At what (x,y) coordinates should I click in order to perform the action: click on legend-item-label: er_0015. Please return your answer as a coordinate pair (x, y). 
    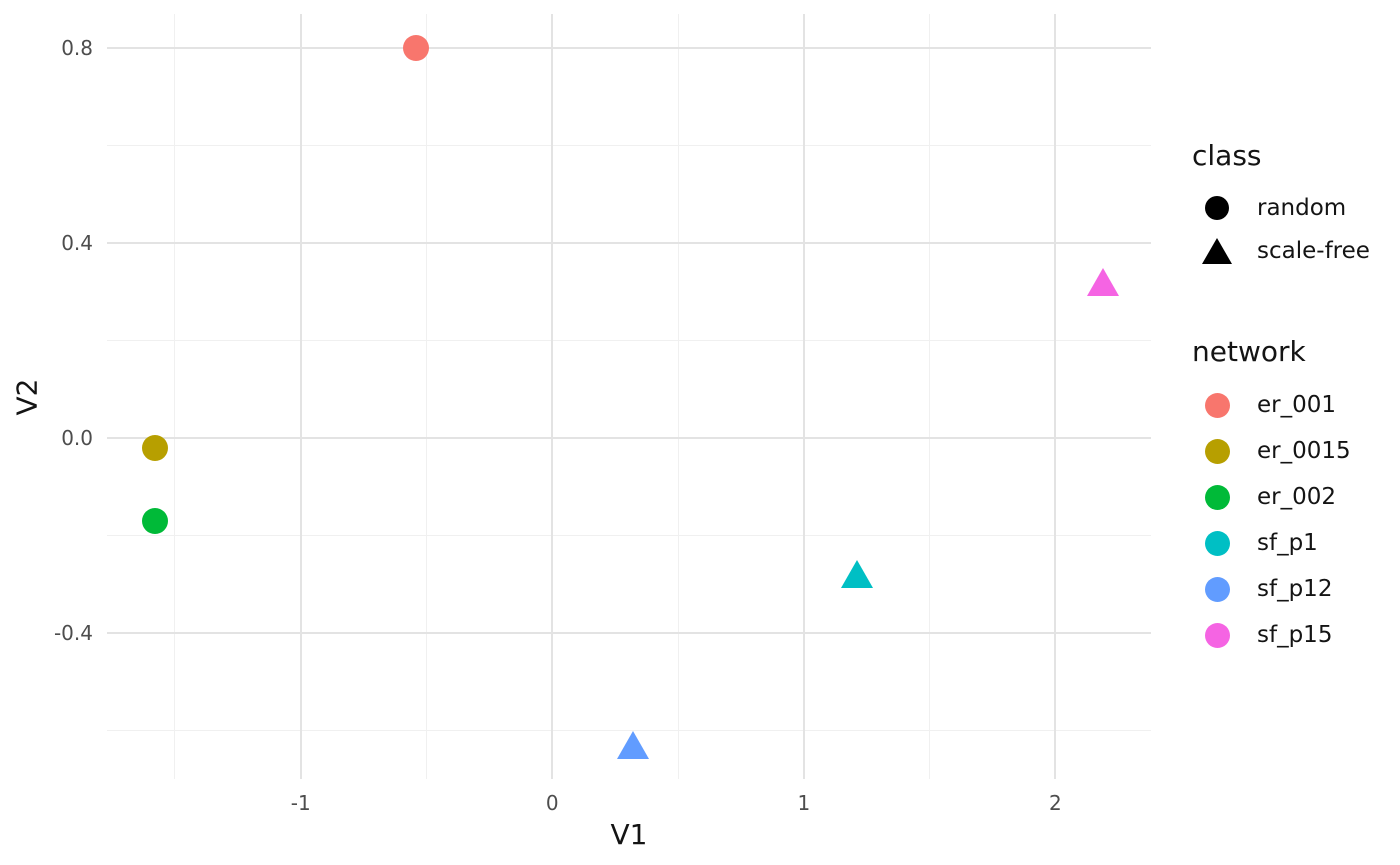
    Looking at the image, I should click on (1304, 451).